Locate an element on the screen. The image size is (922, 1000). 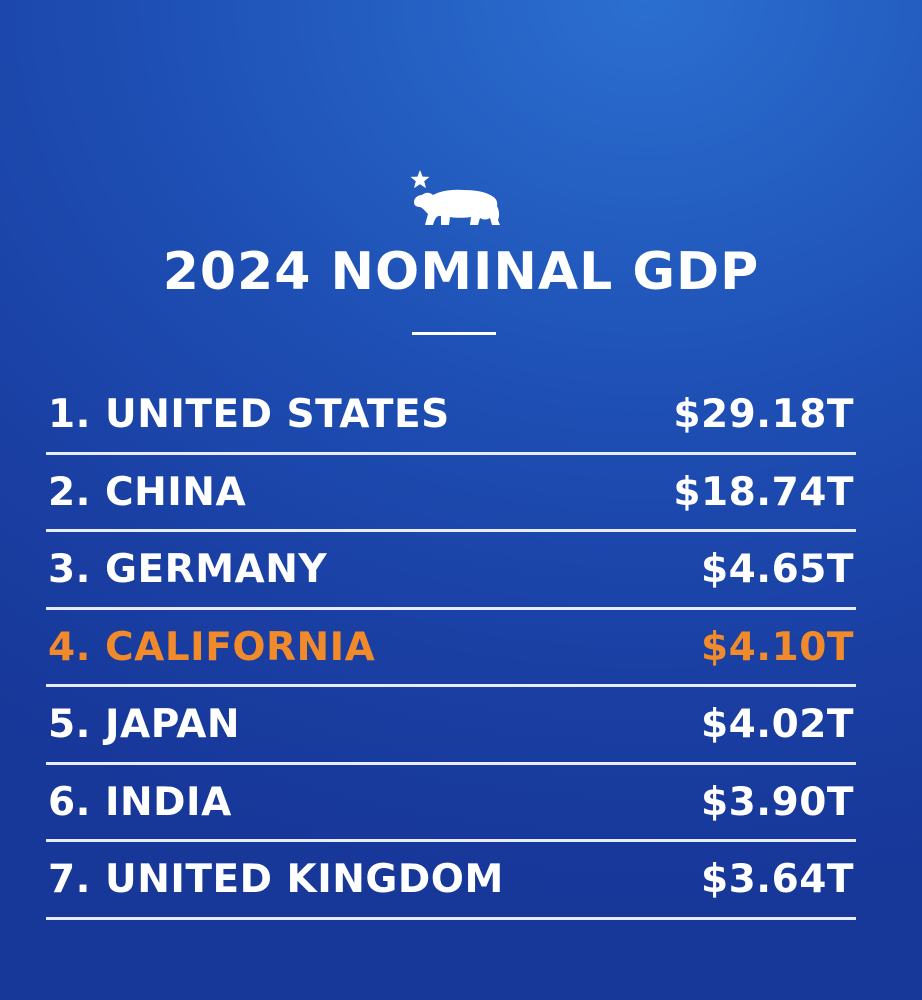
ranking-row: 5. JAPAN $4.02T is located at coordinates (451, 726).